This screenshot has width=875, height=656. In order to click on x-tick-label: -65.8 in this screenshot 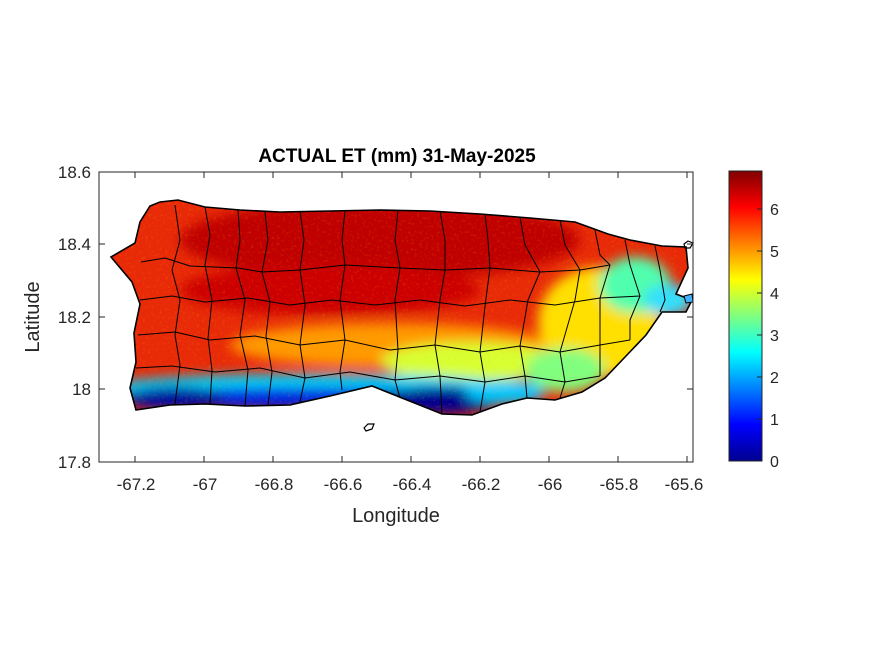, I will do `click(619, 484)`.